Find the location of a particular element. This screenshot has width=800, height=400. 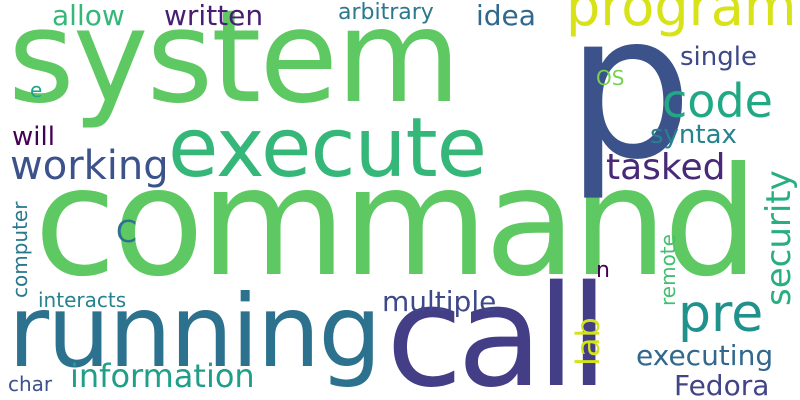

word-lab: lab is located at coordinates (588, 341).